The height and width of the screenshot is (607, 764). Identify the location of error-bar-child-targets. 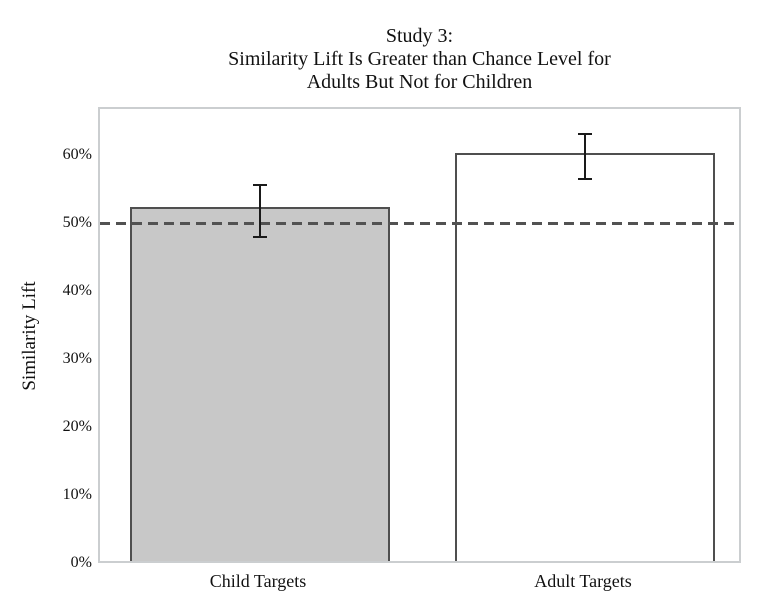
(260, 211).